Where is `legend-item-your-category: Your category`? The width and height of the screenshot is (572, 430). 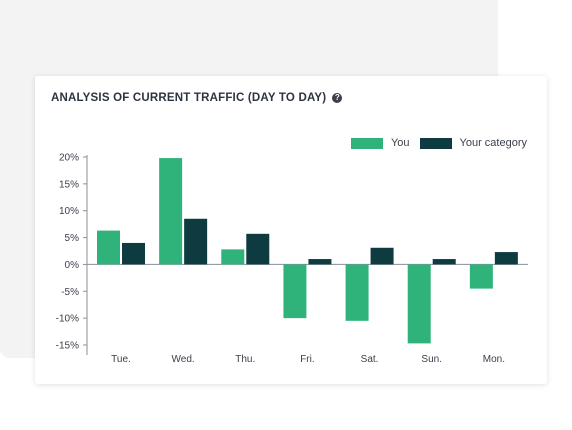 legend-item-your-category: Your category is located at coordinates (473, 143).